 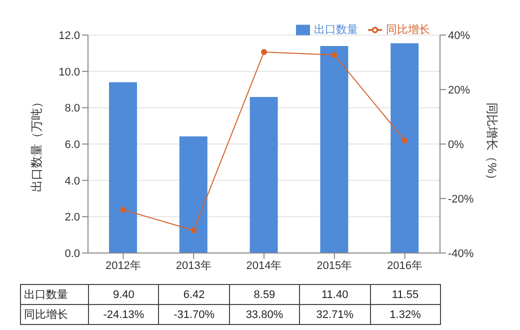 What do you see at coordinates (46, 315) in the screenshot?
I see `text: 同比增长` at bounding box center [46, 315].